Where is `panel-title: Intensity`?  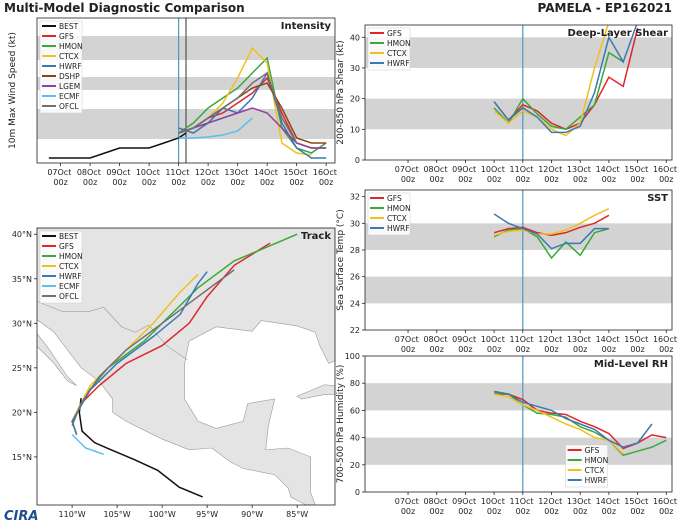
panel-title: Intensity is located at coordinates (306, 26).